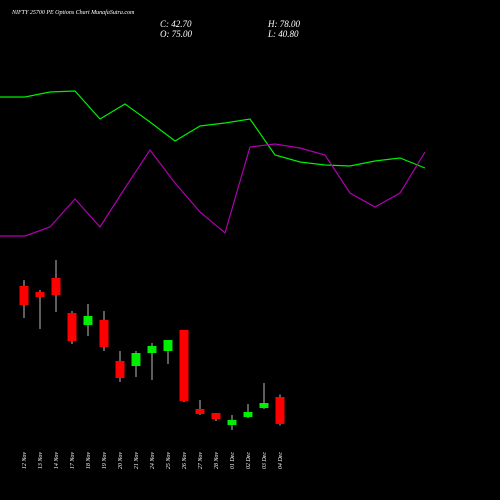 This screenshot has height=500, width=500. I want to click on x-tick-label: 17 Nov, so click(73, 461).